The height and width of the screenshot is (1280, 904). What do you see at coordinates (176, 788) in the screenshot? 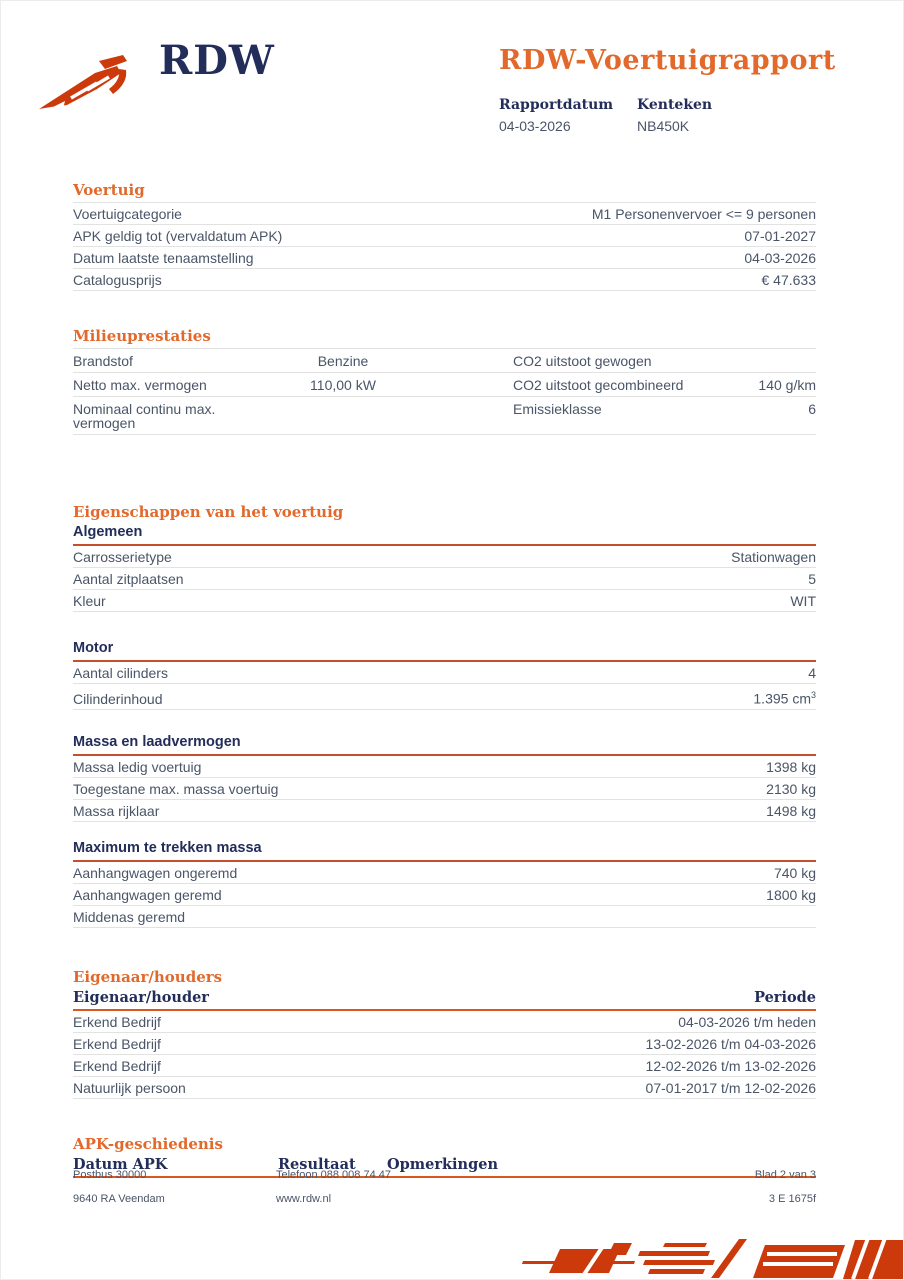
I see `row-label: Toegestane max. massa voertuig` at bounding box center [176, 788].